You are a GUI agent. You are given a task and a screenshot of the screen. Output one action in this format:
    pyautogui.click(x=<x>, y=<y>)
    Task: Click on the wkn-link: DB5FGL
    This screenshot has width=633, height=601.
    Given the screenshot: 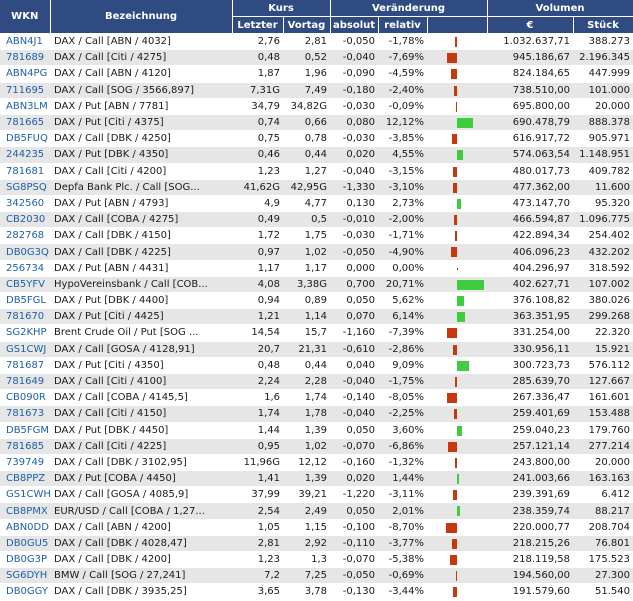 What is the action you would take?
    pyautogui.click(x=25, y=301)
    